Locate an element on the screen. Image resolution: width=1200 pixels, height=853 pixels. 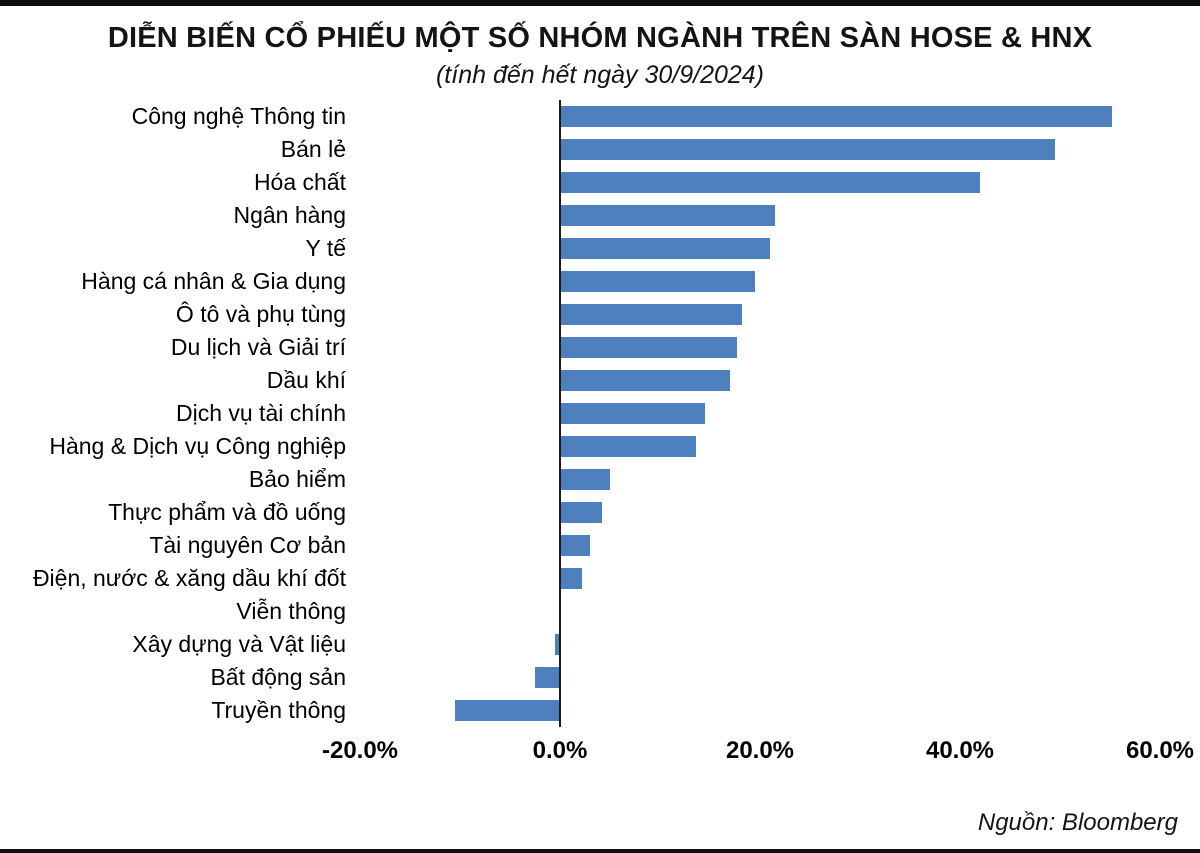
chart-row: Hóa chất is located at coordinates (605, 182).